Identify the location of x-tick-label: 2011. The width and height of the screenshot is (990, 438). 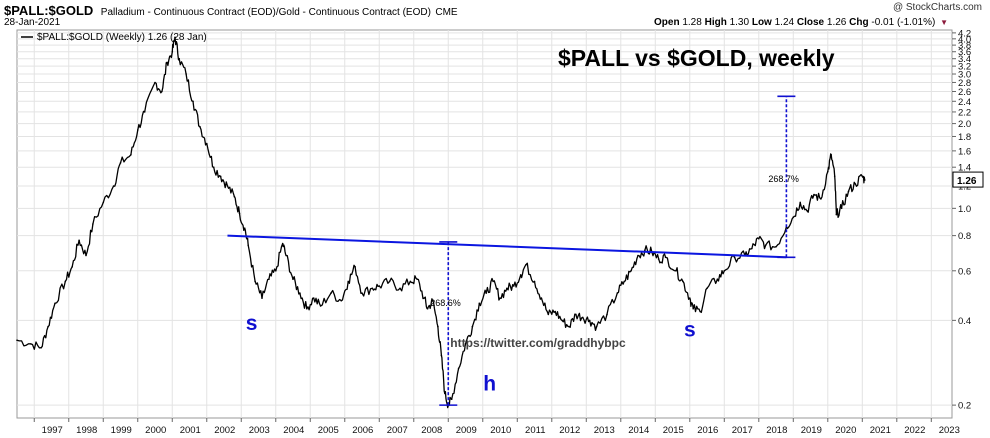
(535, 430).